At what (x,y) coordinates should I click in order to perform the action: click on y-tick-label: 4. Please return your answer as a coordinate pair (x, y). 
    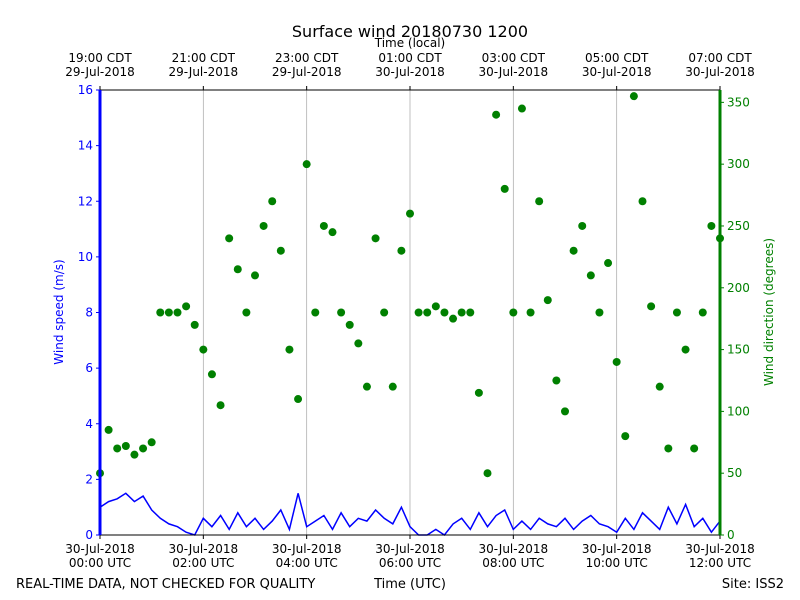
    Looking at the image, I should click on (89, 424).